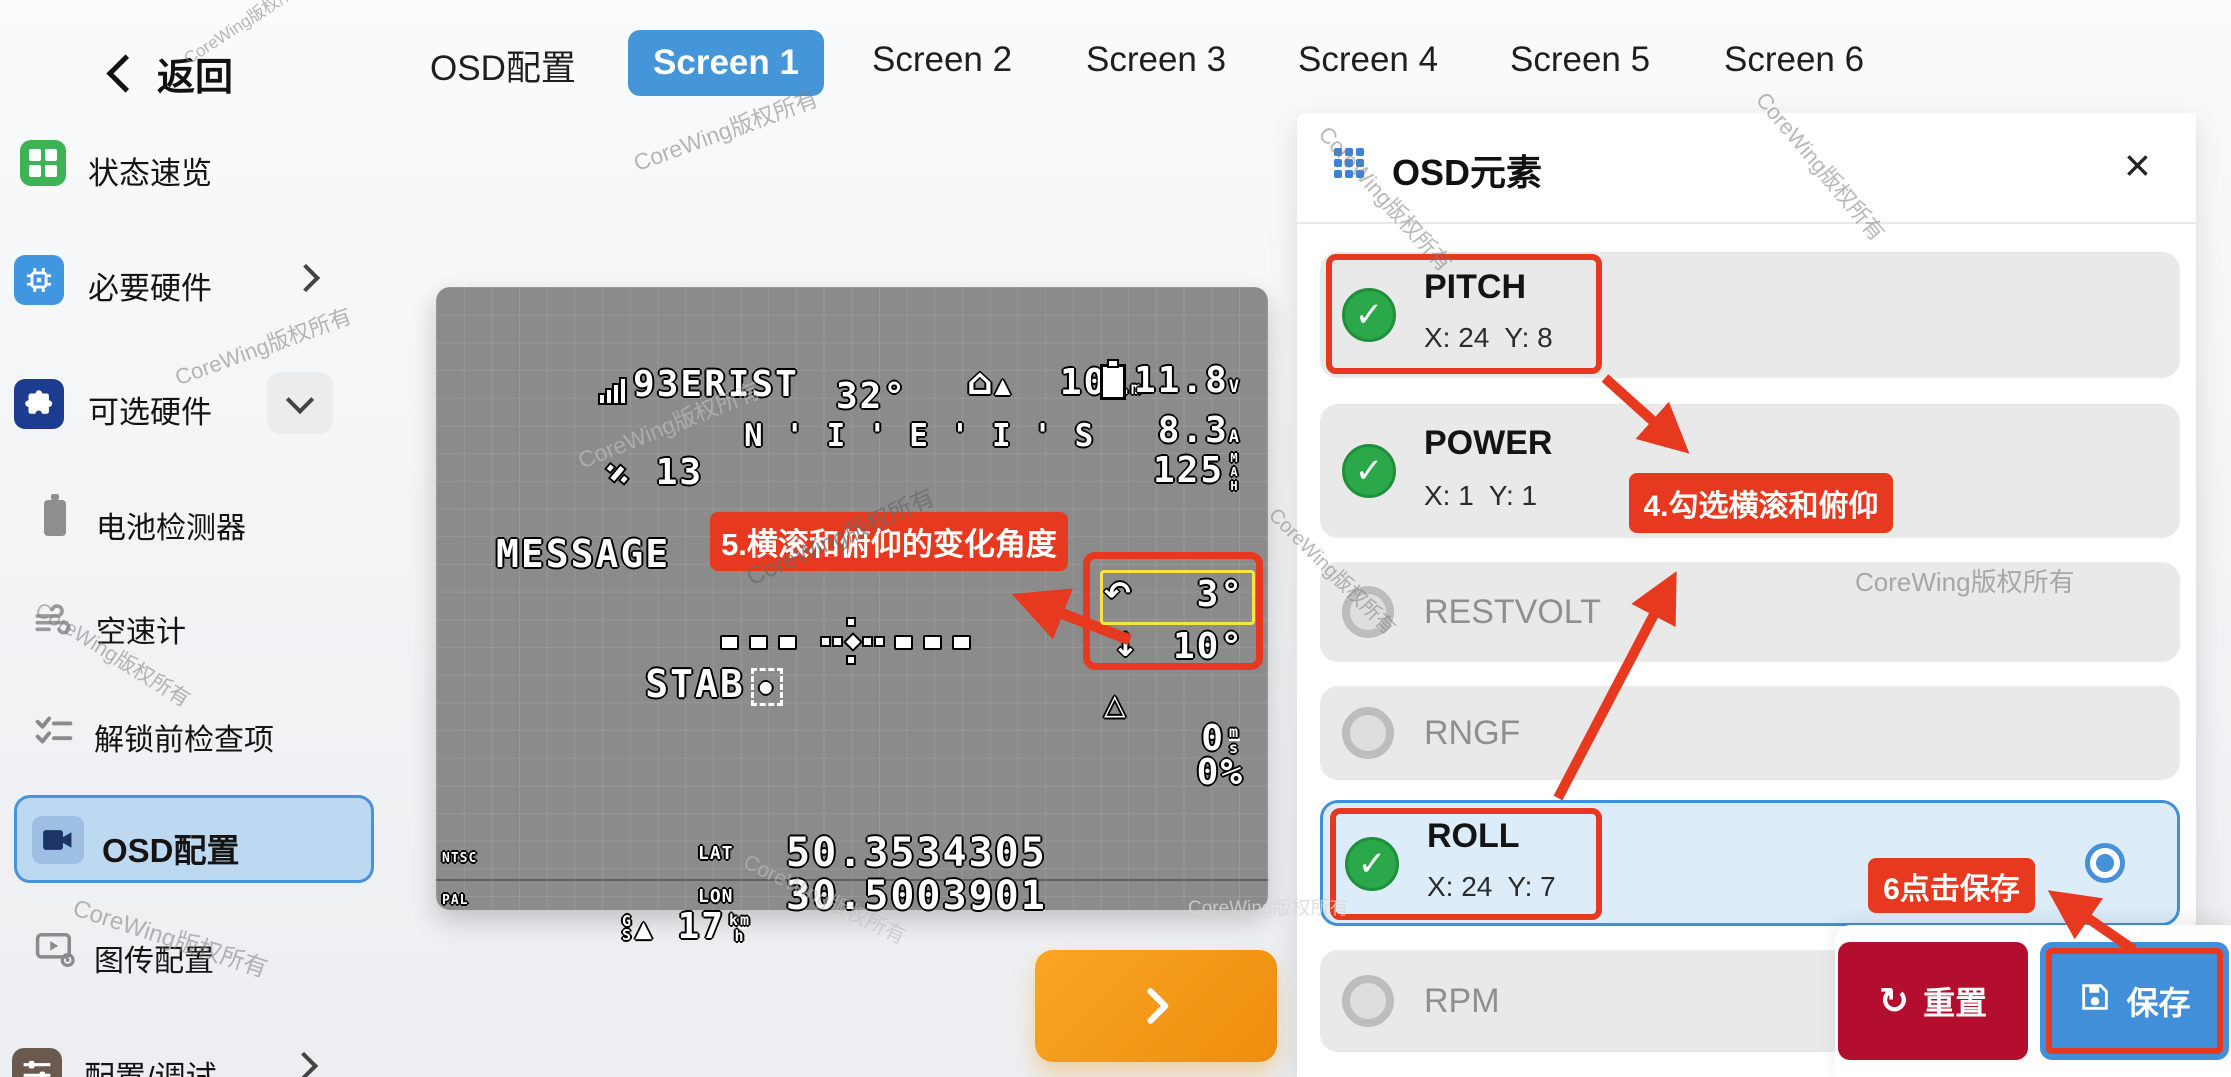 The width and height of the screenshot is (2231, 1077). I want to click on osd-horizon-left-dashes, so click(763, 645).